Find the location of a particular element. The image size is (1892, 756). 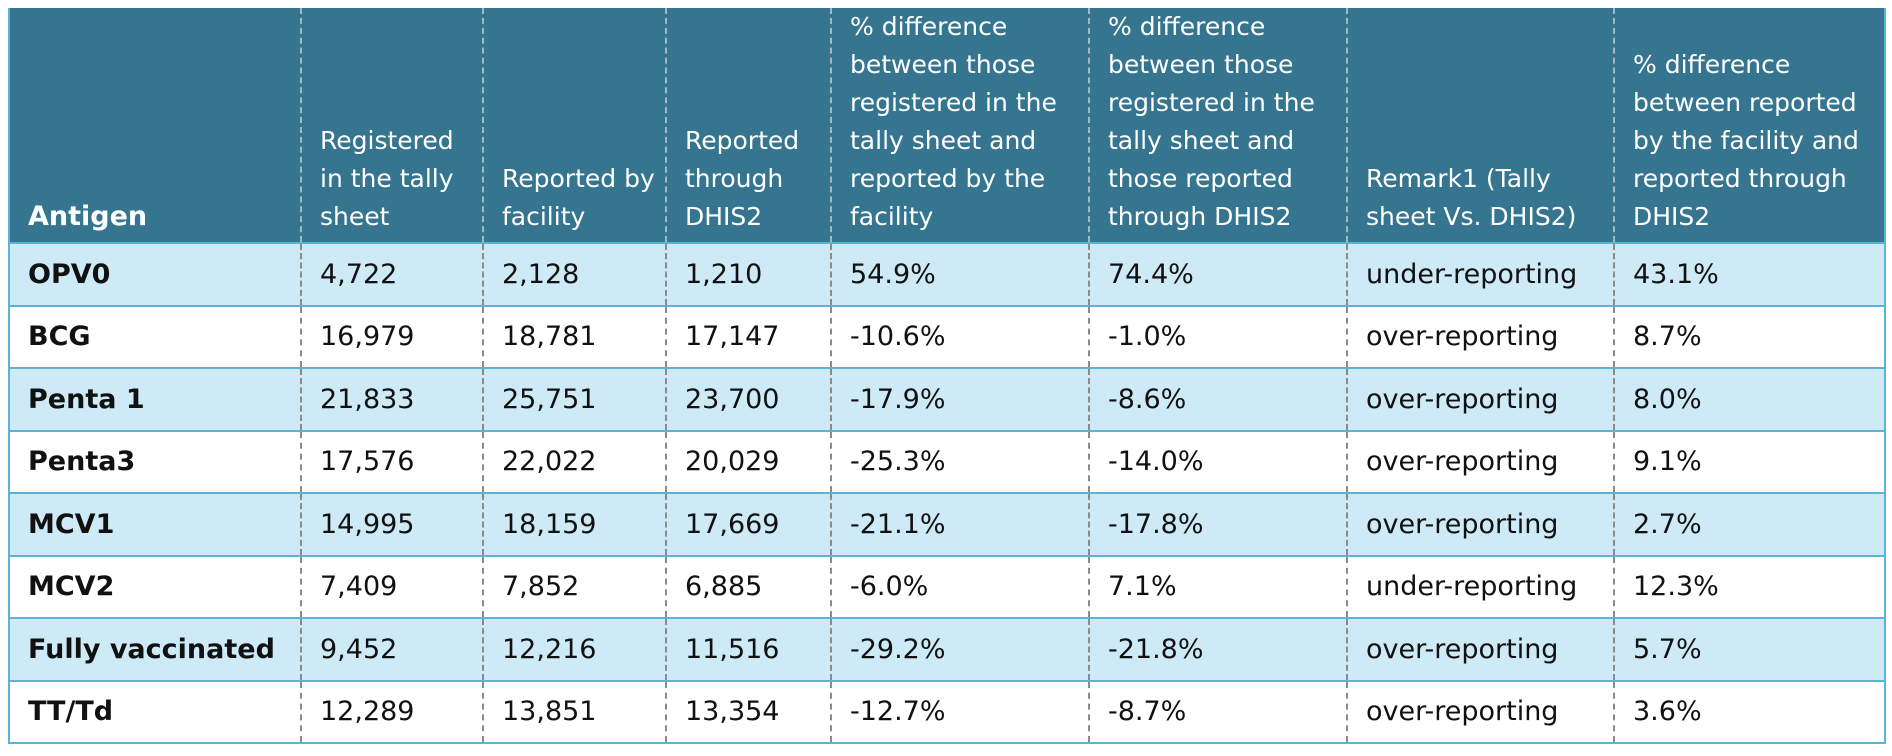

cell-reported-dhis2: 17,147 is located at coordinates (748, 337).